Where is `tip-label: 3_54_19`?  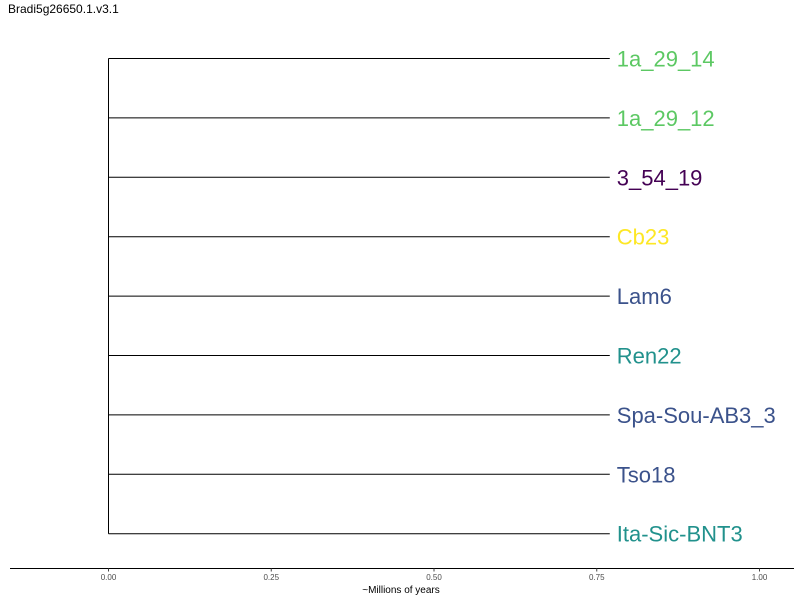 tip-label: 3_54_19 is located at coordinates (660, 177).